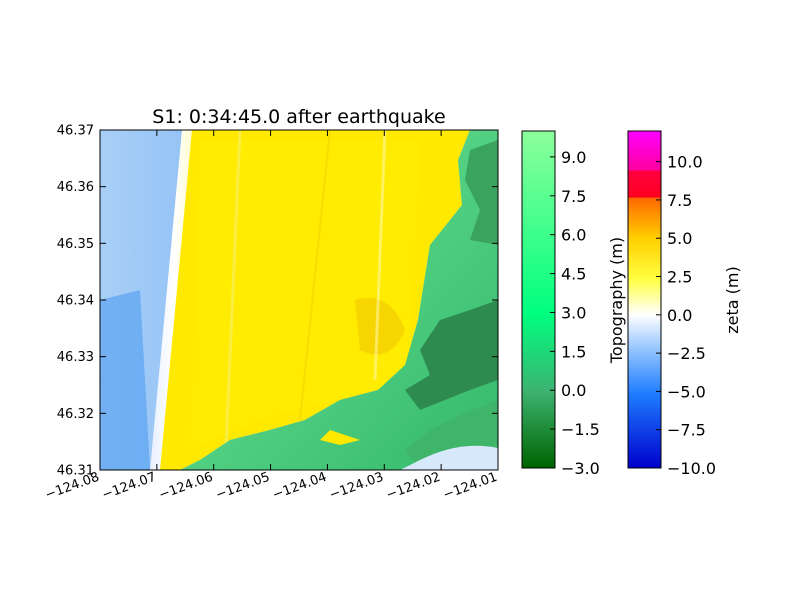 The width and height of the screenshot is (800, 600). I want to click on y-tick-label: 46.32, so click(75, 414).